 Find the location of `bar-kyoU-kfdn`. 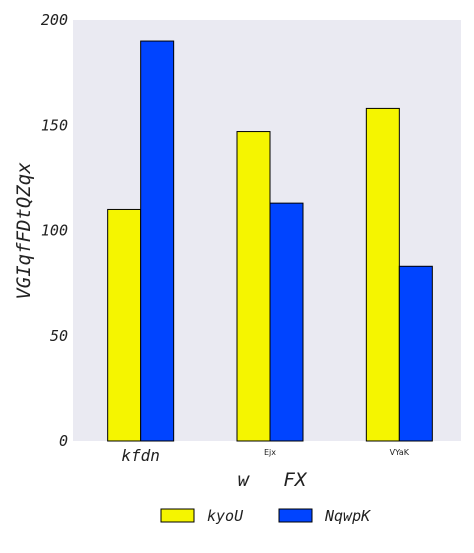

bar-kyoU-kfdn is located at coordinates (124, 325).